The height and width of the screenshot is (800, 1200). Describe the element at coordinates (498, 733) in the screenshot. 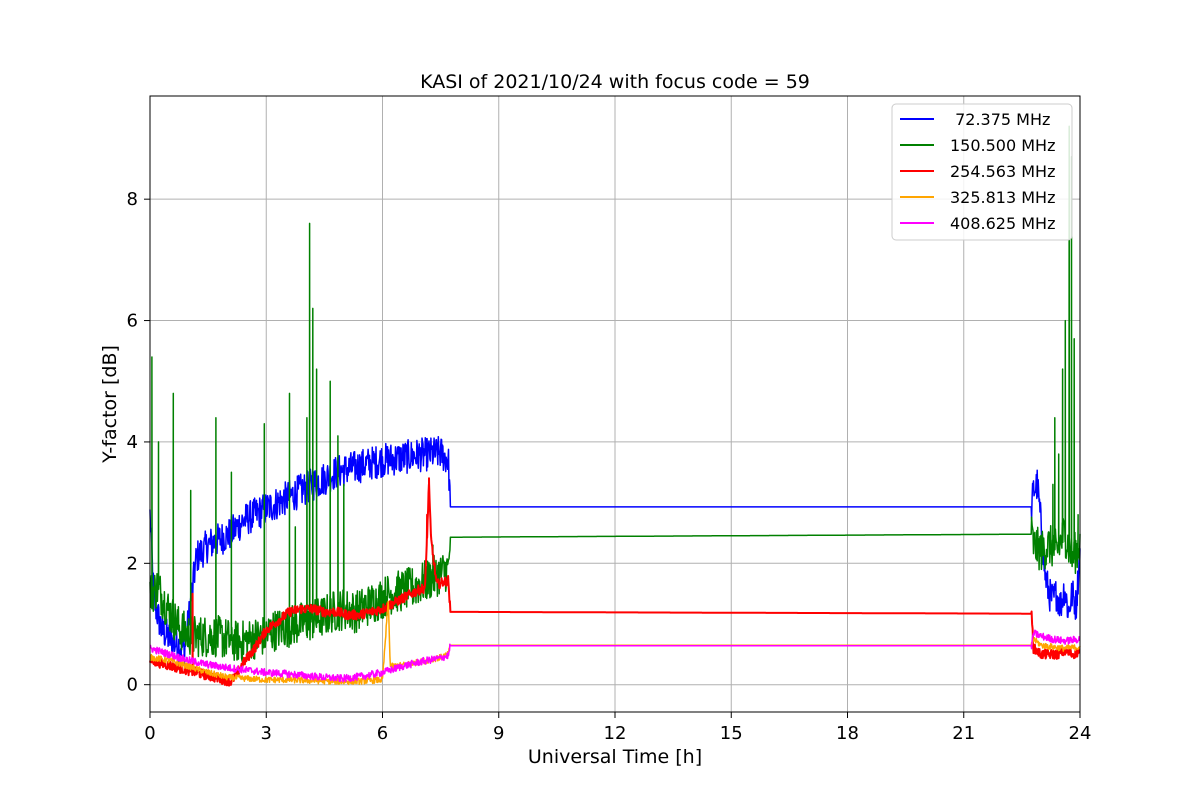

I see `x-tick-label-3: 9` at that location.